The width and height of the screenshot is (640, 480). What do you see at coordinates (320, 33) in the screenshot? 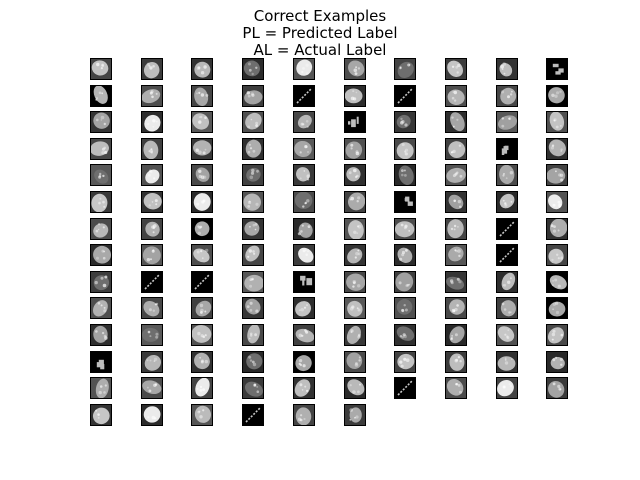
I see `figure-title-line-2: PL = Predicted Label` at bounding box center [320, 33].